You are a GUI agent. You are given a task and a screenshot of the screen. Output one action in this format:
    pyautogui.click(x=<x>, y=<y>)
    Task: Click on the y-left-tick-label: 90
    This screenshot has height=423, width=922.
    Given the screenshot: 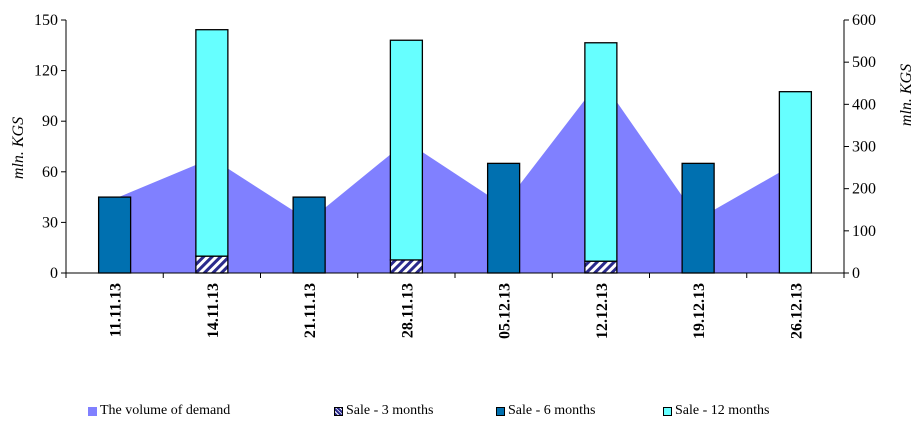 What is the action you would take?
    pyautogui.click(x=50, y=121)
    